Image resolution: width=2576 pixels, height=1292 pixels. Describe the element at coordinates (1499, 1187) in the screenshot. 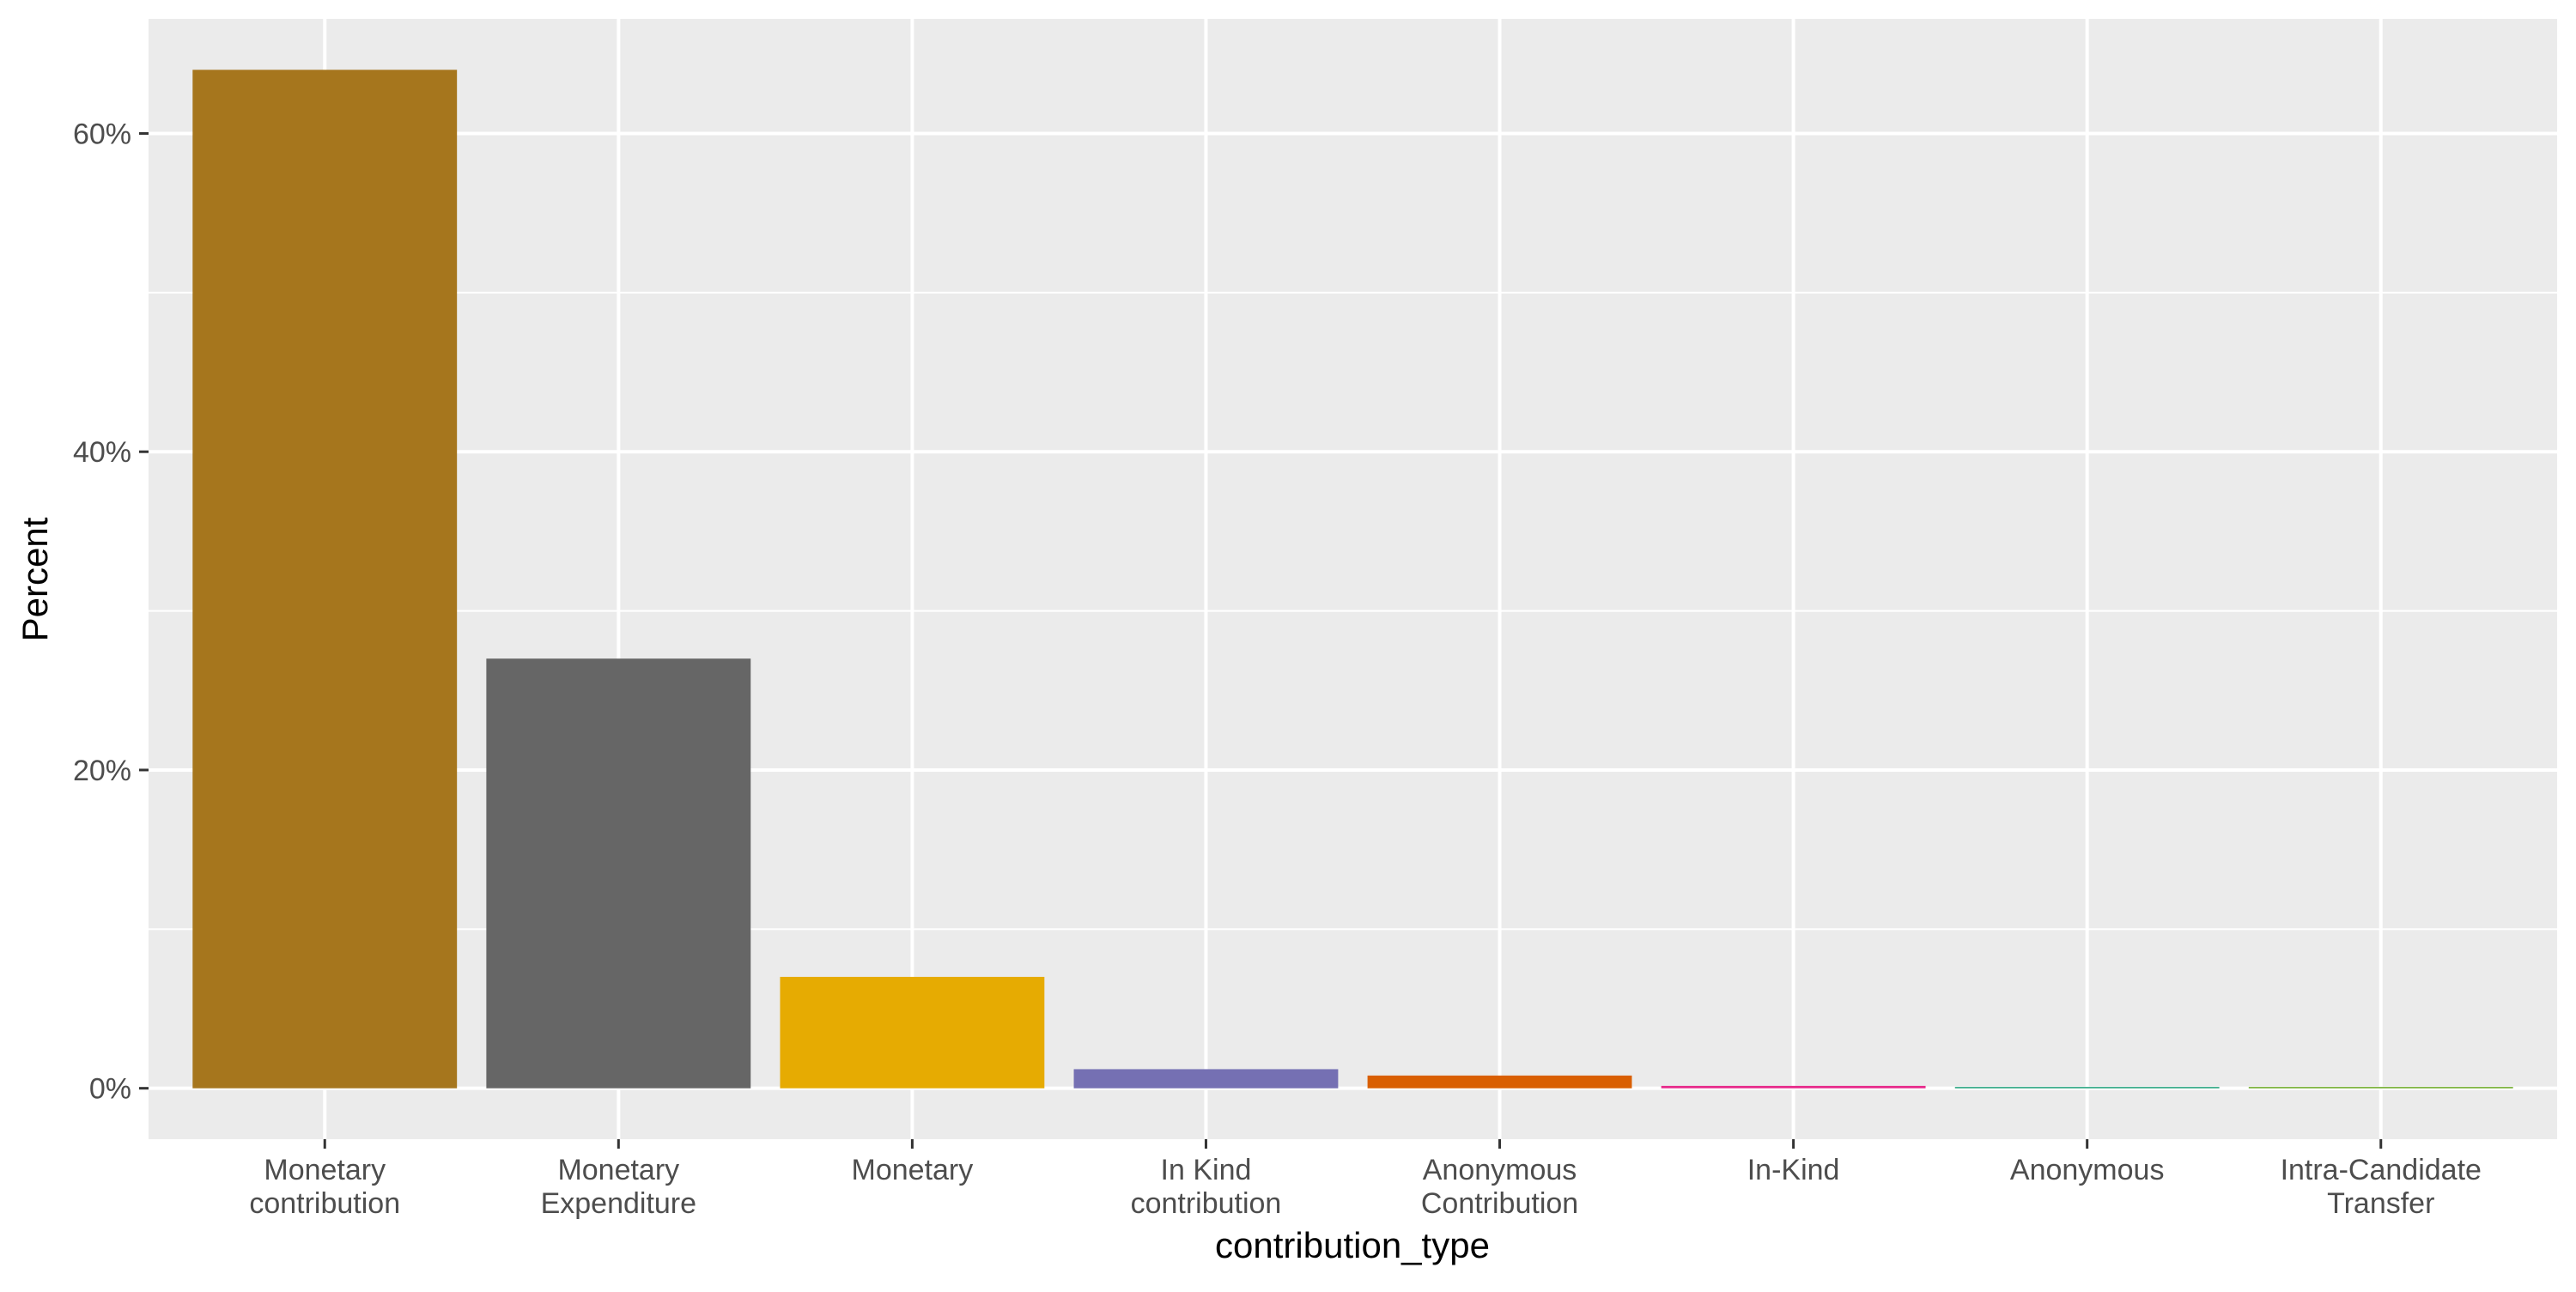

I see `x-tick-label: Anonymous Contribution` at that location.